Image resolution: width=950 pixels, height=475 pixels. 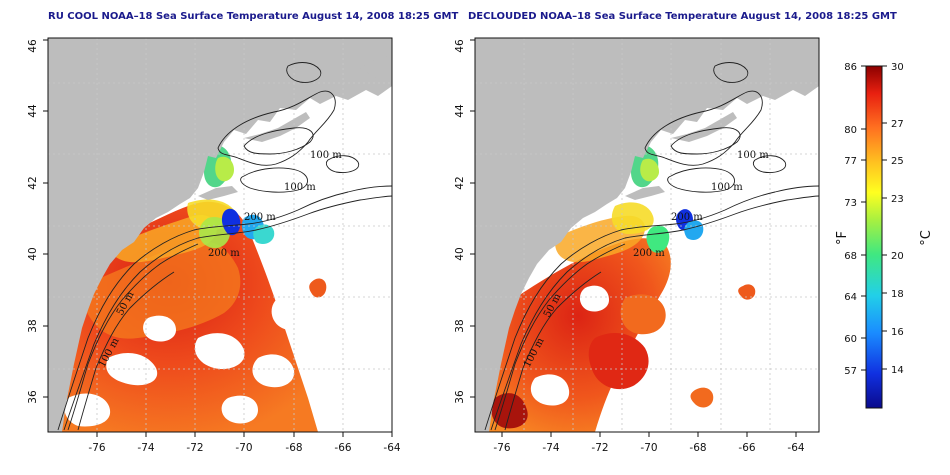 What do you see at coordinates (460, 221) in the screenshot?
I see `right-y-tick-labels: 36 38 40 42 44 46` at bounding box center [460, 221].